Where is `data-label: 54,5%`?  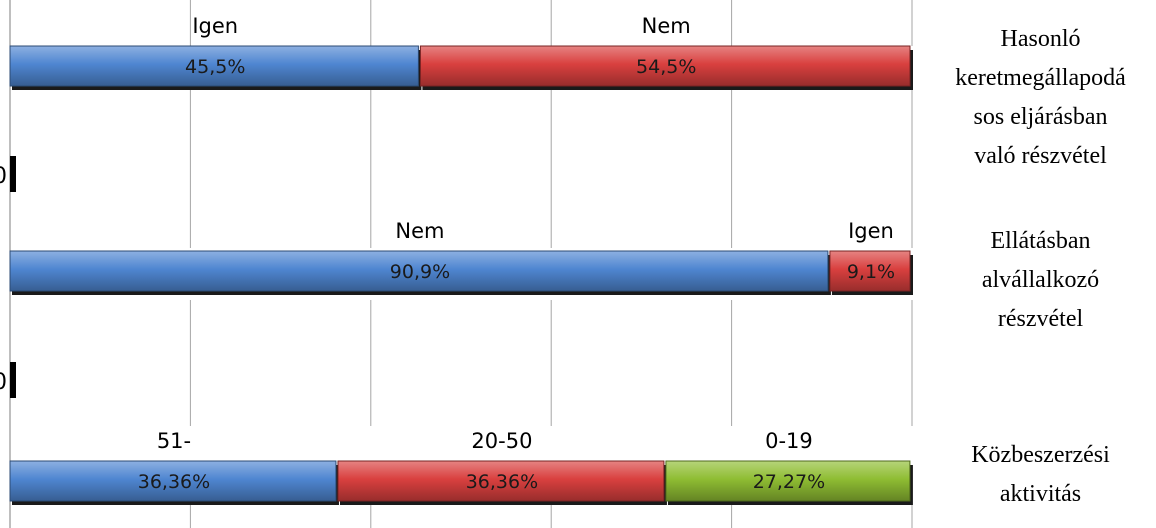 data-label: 54,5% is located at coordinates (666, 67).